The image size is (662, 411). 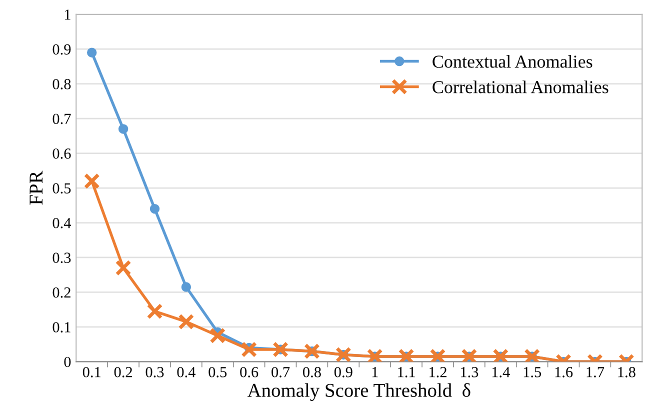 I want to click on y-tick-label: 0, so click(x=67, y=362).